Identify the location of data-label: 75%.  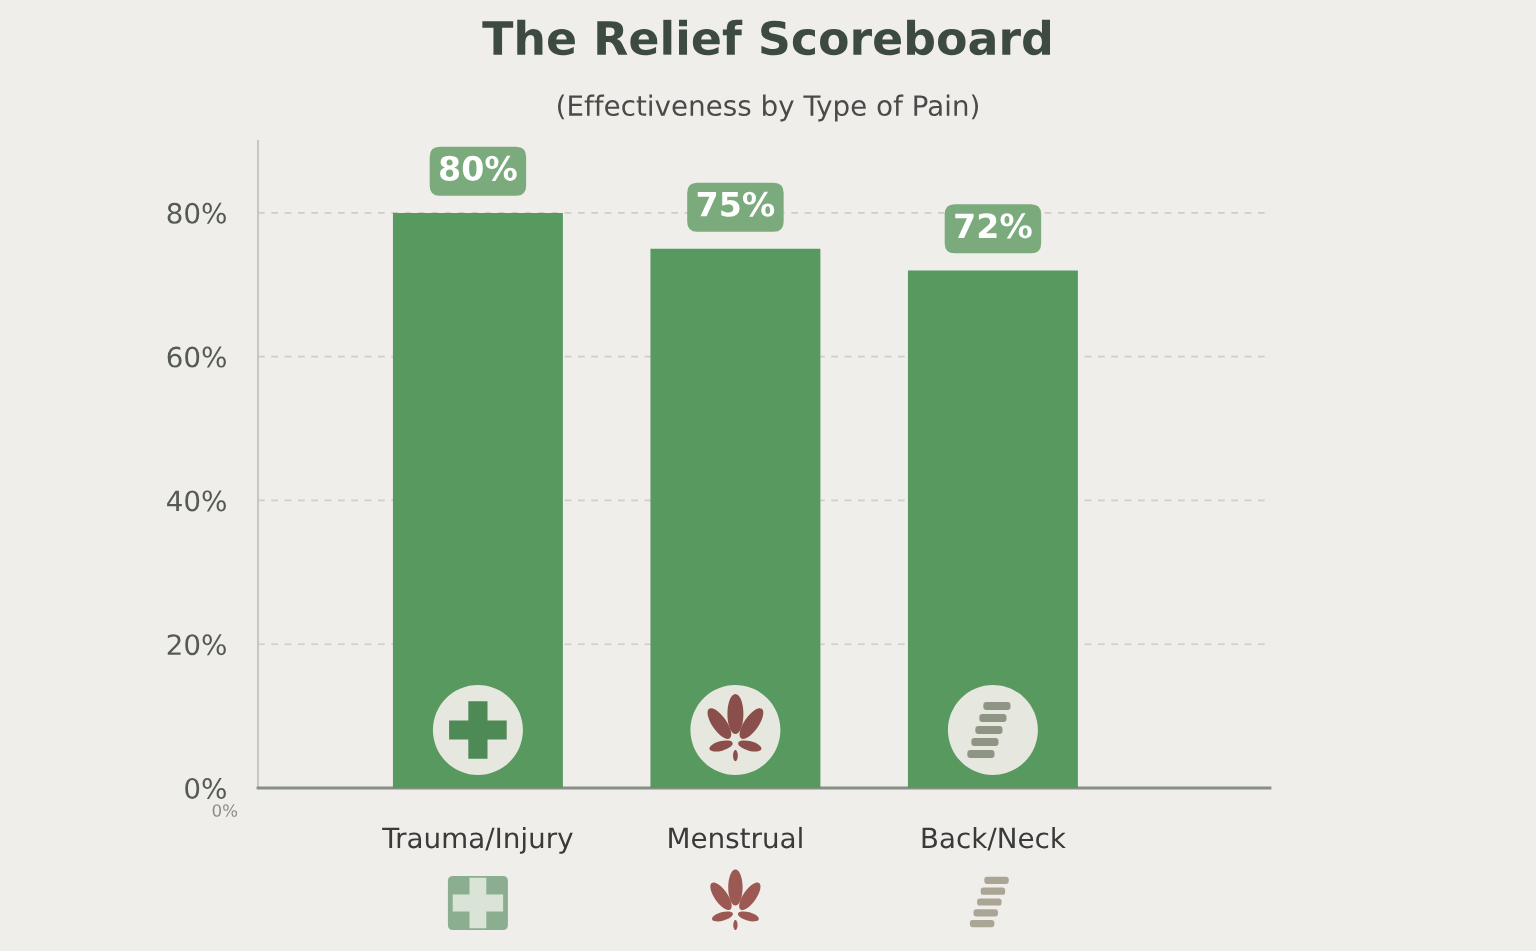
(736, 204).